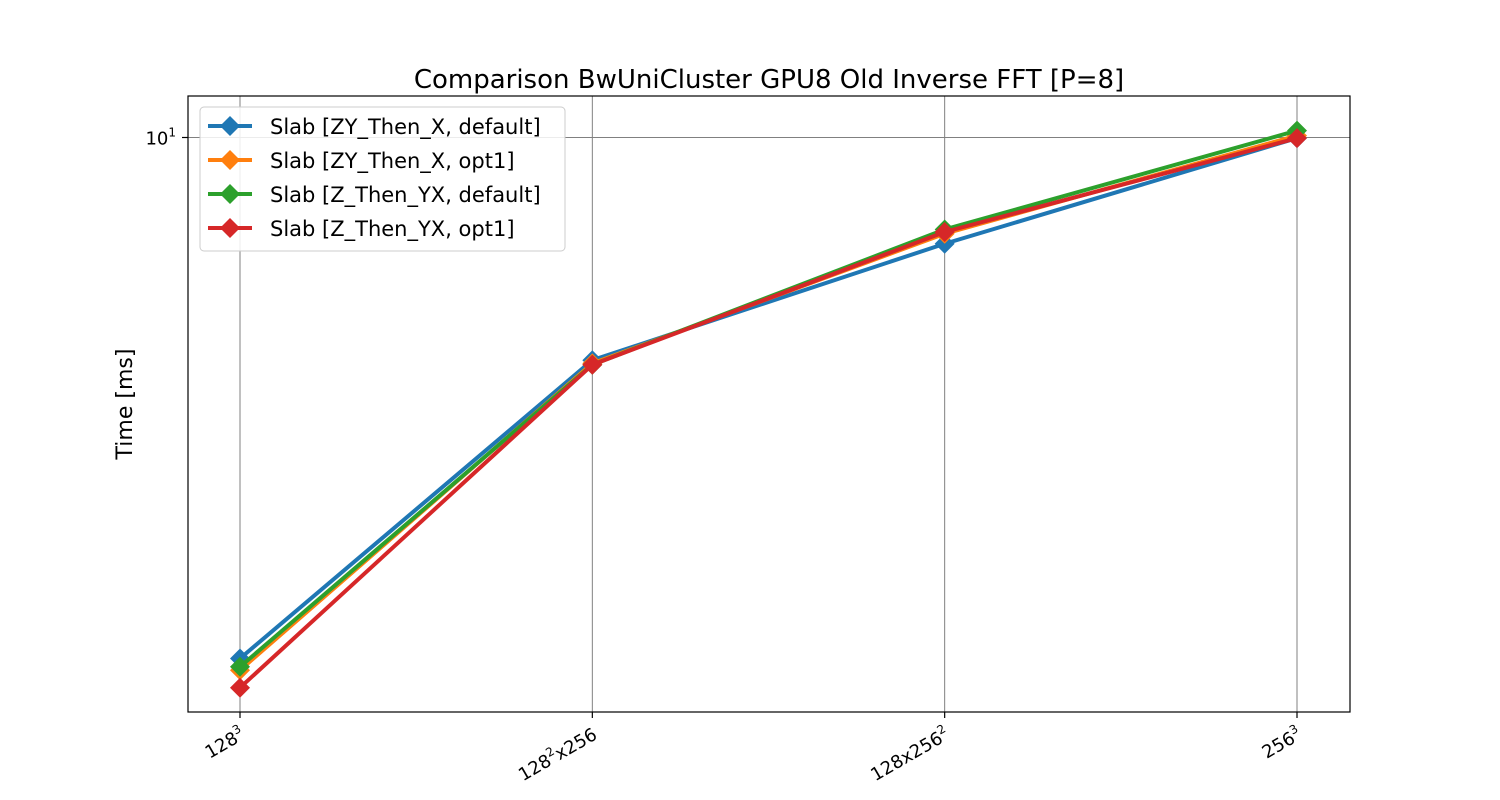  I want to click on legend-label: Slab [Z_Then_YX, opt1], so click(392, 229).